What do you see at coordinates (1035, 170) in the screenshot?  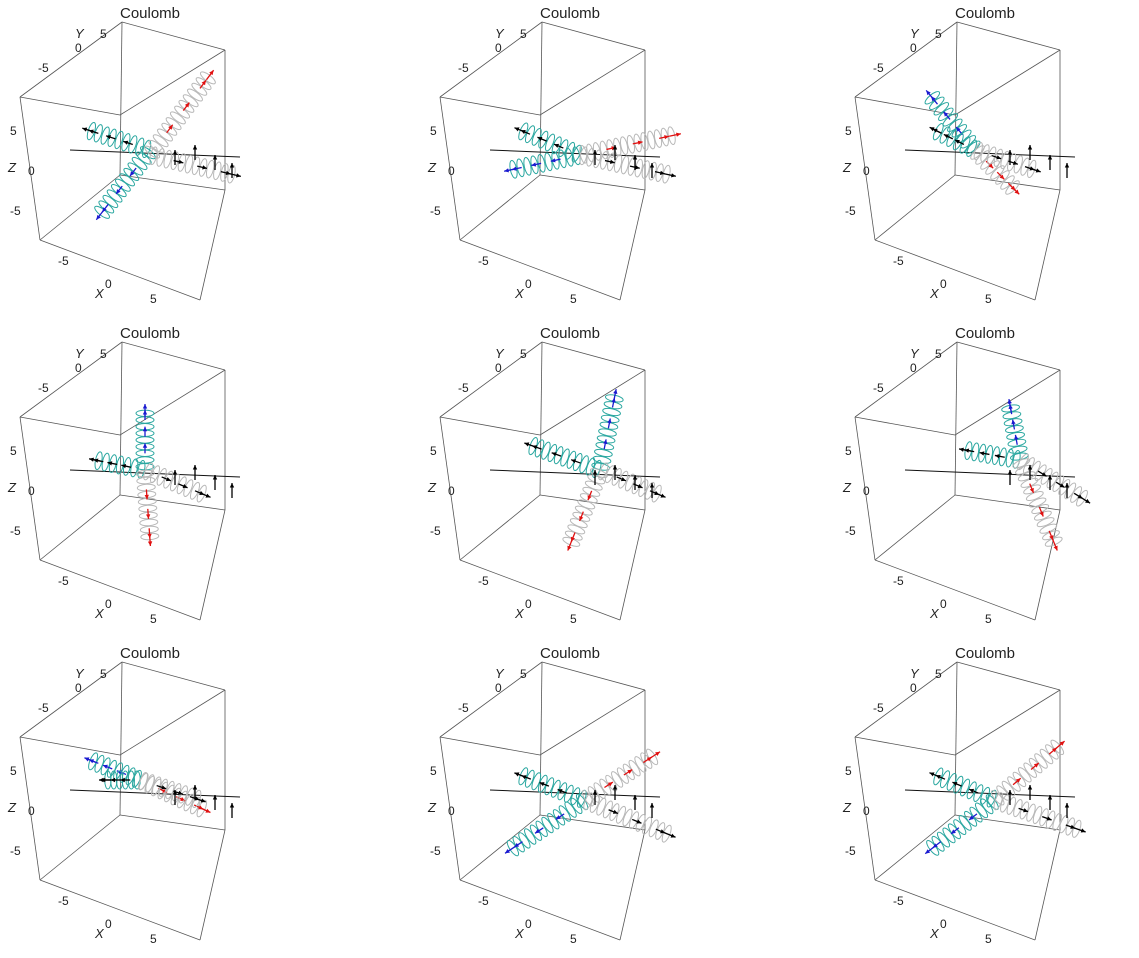 I see `positive-charge-track-2-tip-arrow` at bounding box center [1035, 170].